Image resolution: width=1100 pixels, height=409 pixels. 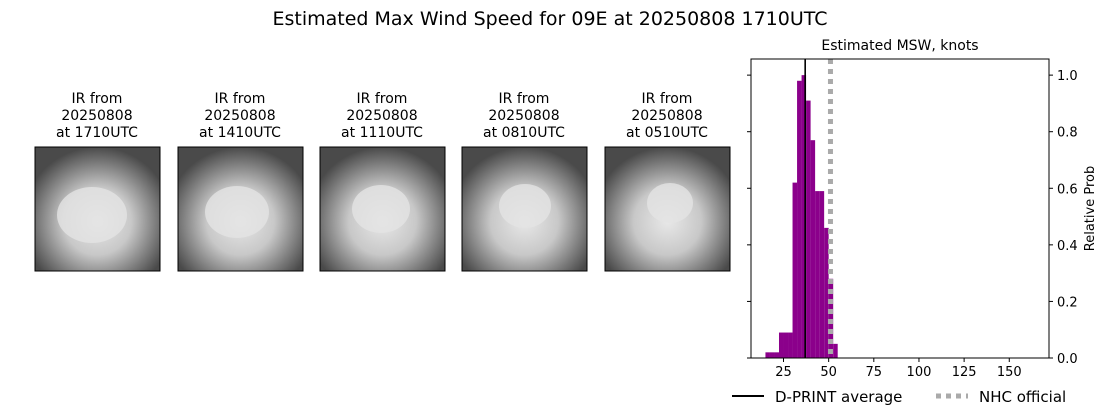 I want to click on y-tick-label: 1.0, so click(x=1067, y=76).